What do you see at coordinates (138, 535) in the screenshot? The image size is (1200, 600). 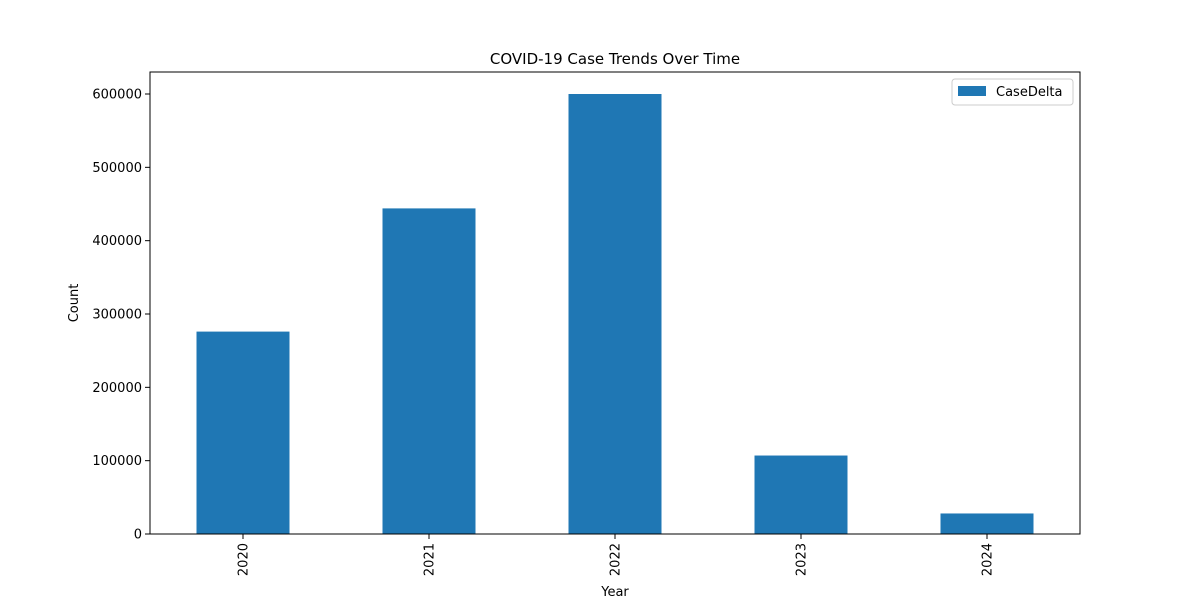 I see `y-tick-label: 0` at bounding box center [138, 535].